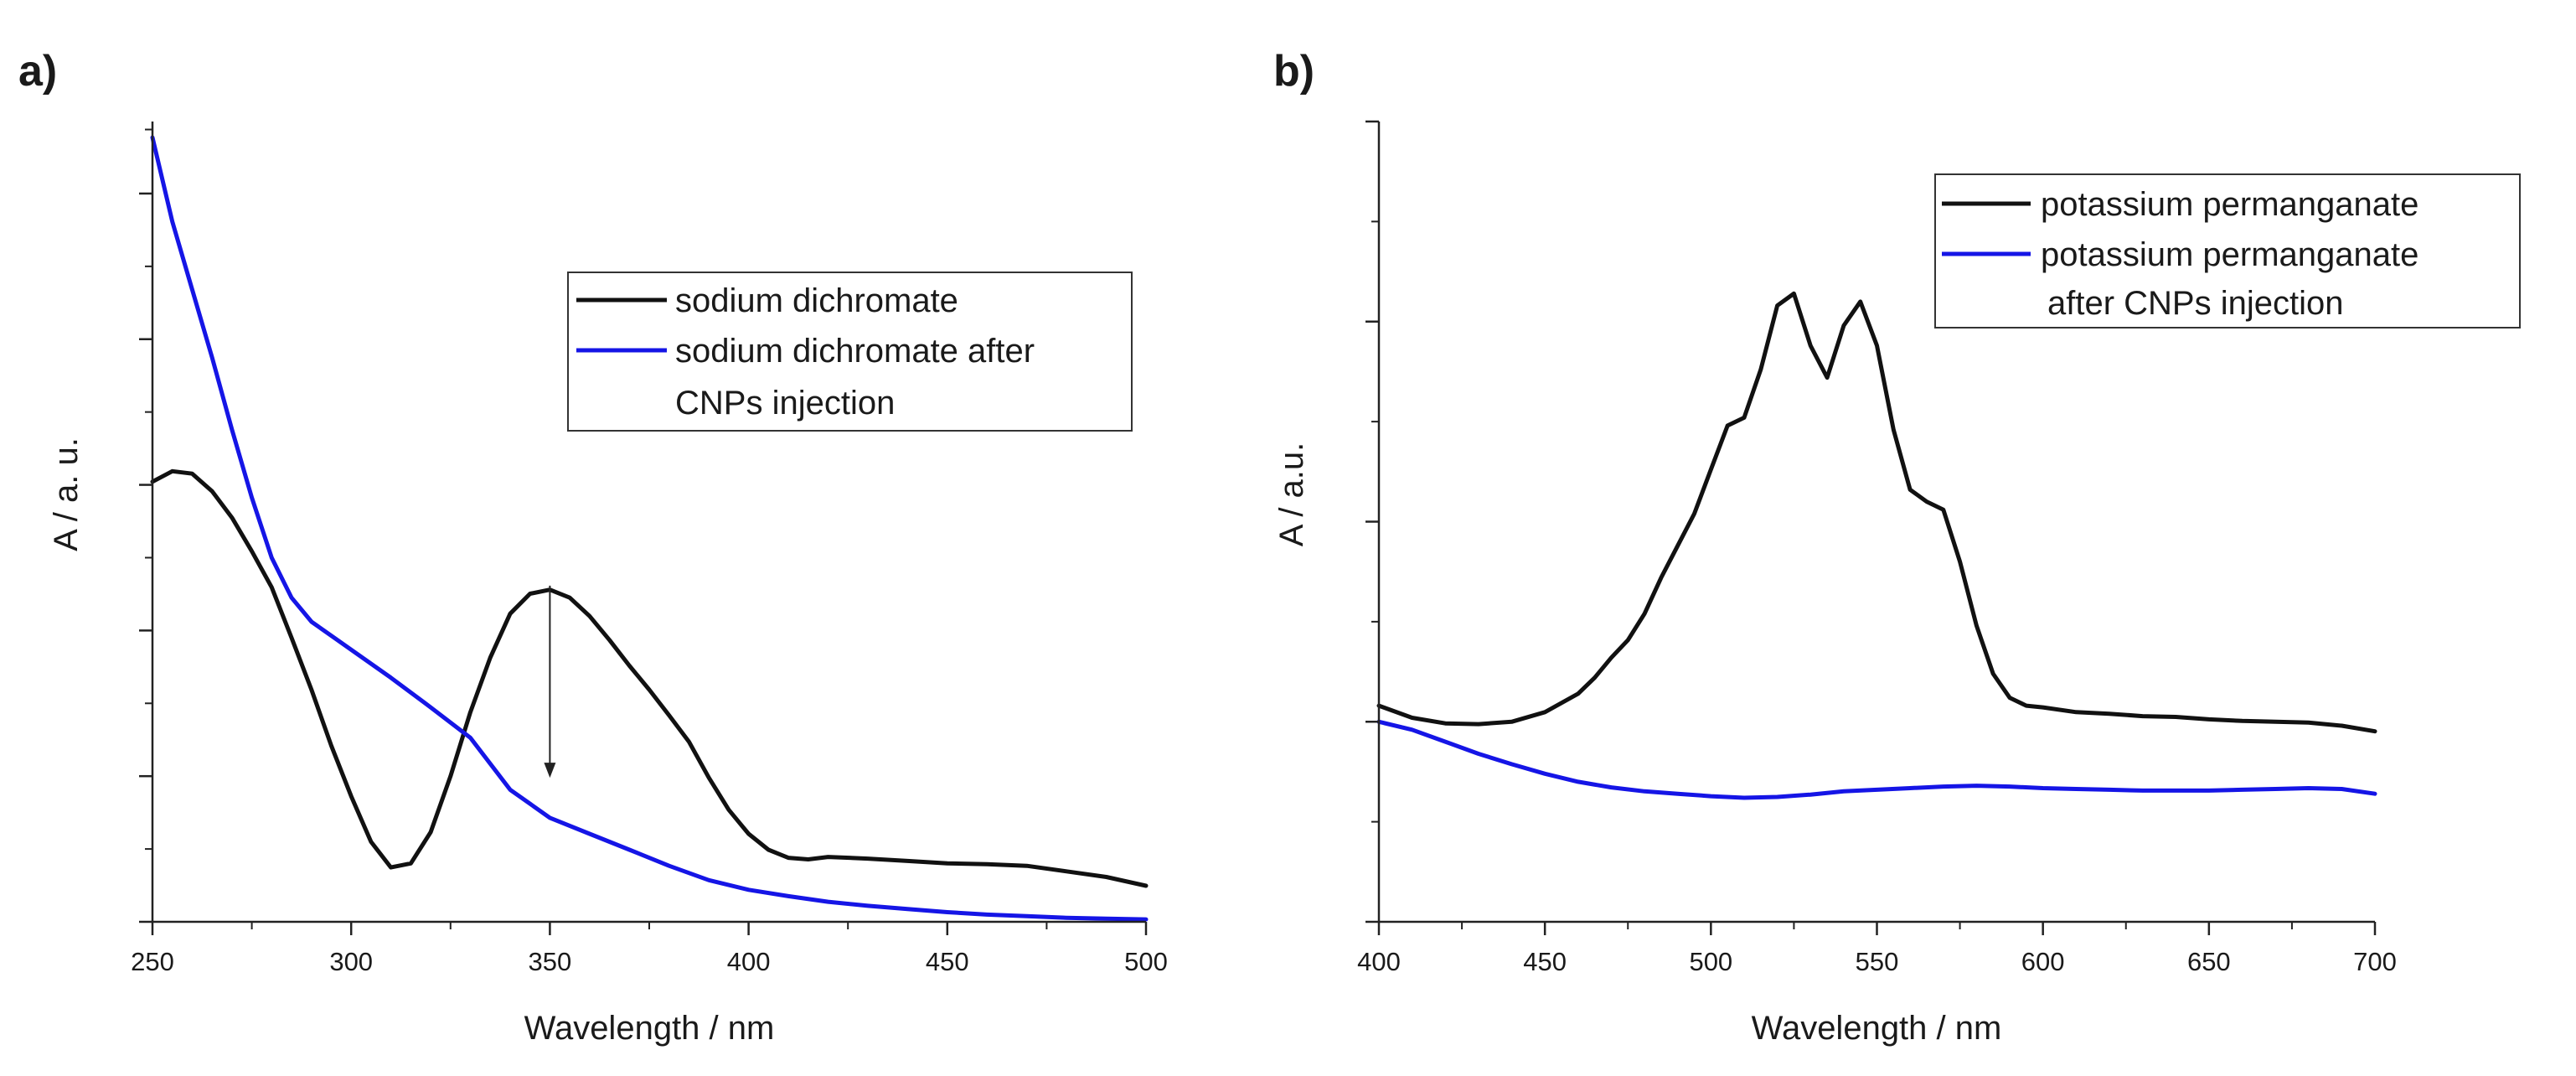 The image size is (2576, 1076). What do you see at coordinates (1379, 961) in the screenshot?
I see `panel-b-x-tick-label-0: 400` at bounding box center [1379, 961].